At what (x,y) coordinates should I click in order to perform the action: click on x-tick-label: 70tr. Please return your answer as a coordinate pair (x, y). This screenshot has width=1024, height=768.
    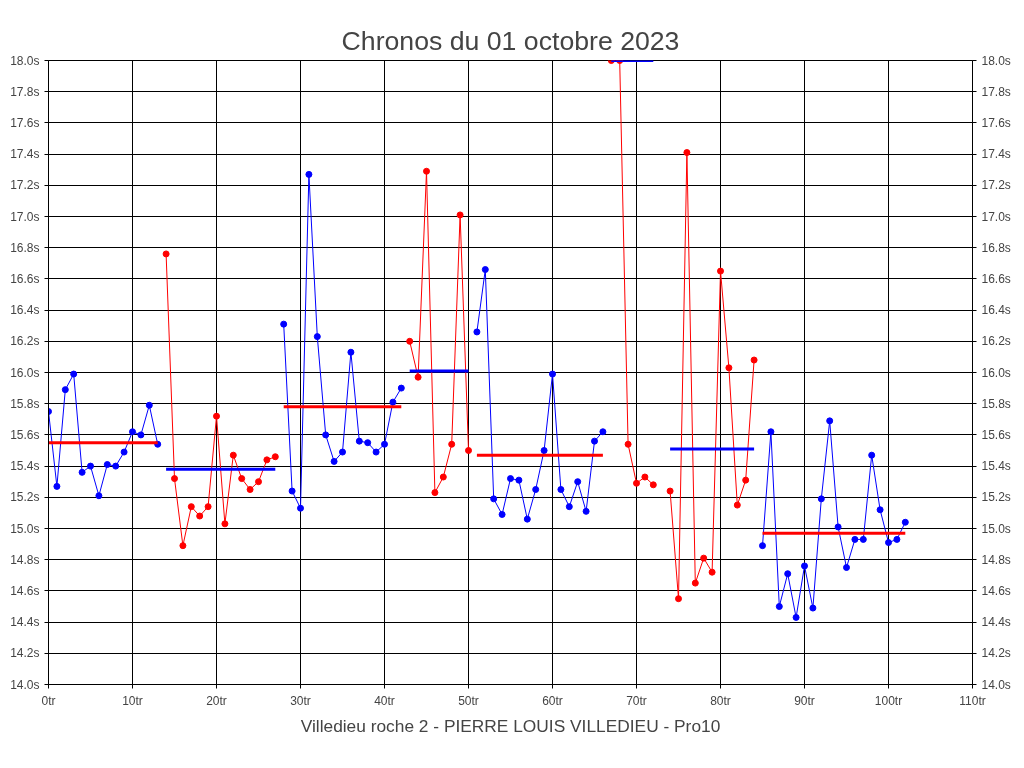
    Looking at the image, I should click on (636, 700).